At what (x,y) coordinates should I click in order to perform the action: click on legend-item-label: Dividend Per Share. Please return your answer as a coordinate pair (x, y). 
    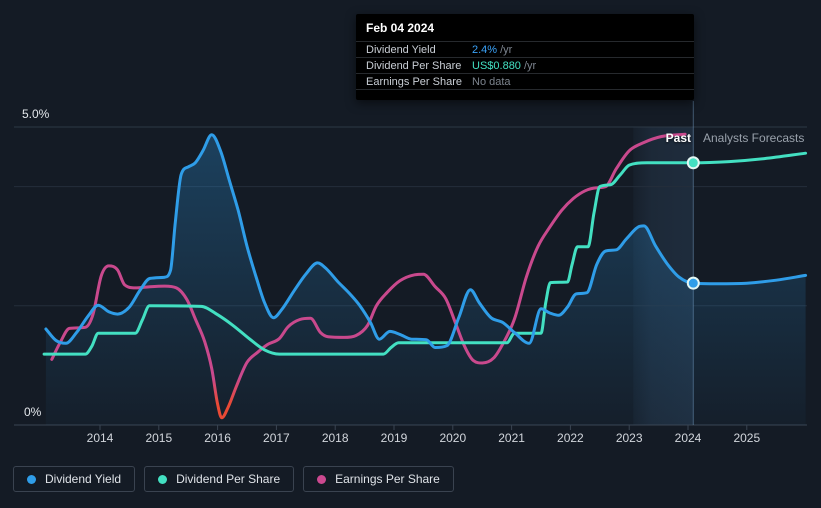
    Looking at the image, I should click on (228, 479).